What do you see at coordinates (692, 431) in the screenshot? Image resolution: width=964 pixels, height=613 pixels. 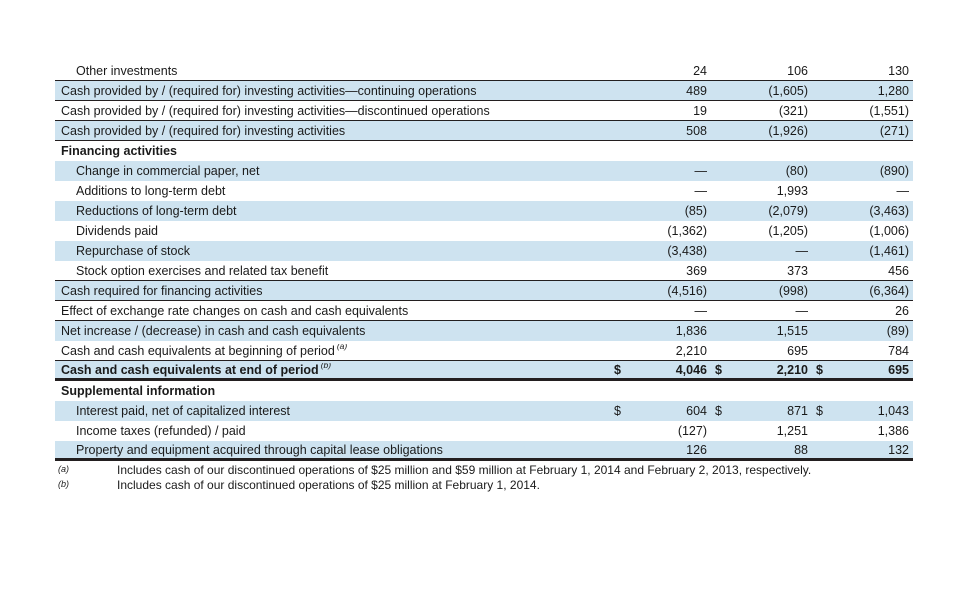 I see `cell-value: (127)` at bounding box center [692, 431].